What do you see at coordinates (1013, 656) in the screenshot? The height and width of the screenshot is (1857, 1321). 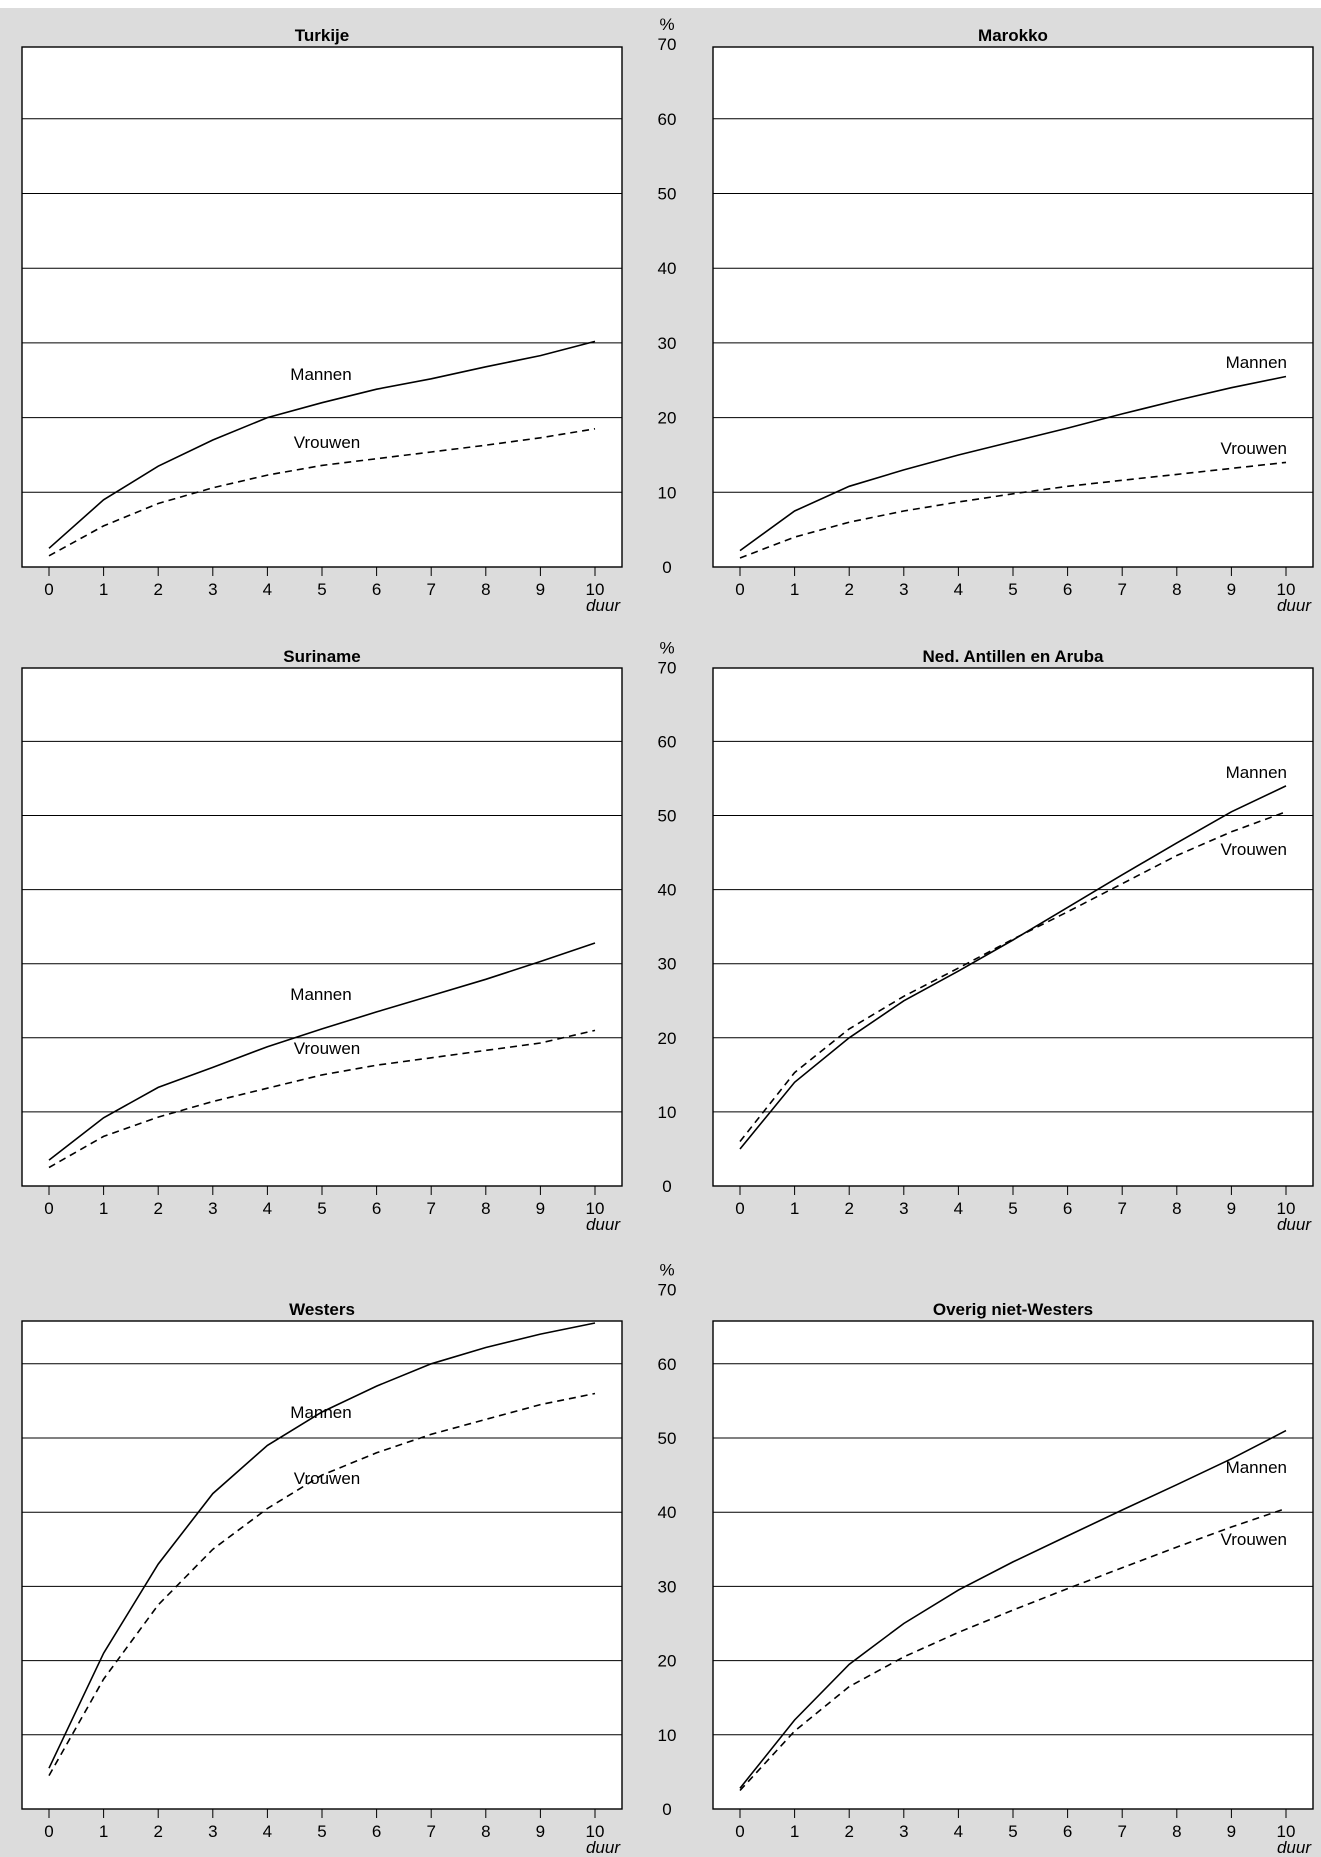 I see `chart-title: Ned. Antillen en Aruba` at bounding box center [1013, 656].